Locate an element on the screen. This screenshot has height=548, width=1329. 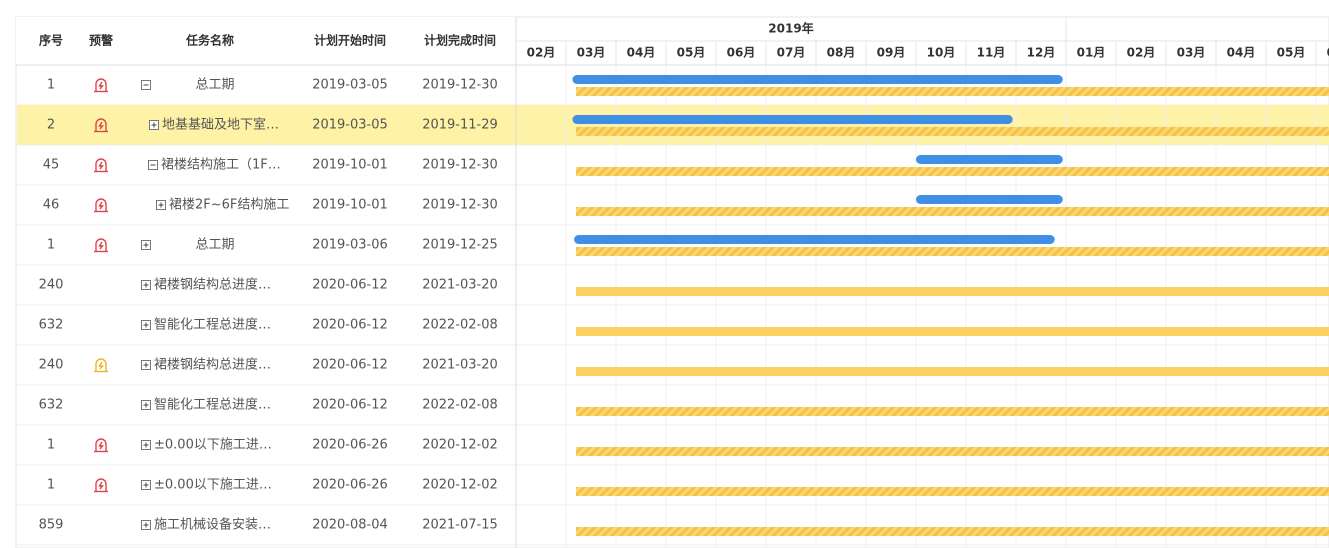
month-label: 10月 is located at coordinates (941, 53).